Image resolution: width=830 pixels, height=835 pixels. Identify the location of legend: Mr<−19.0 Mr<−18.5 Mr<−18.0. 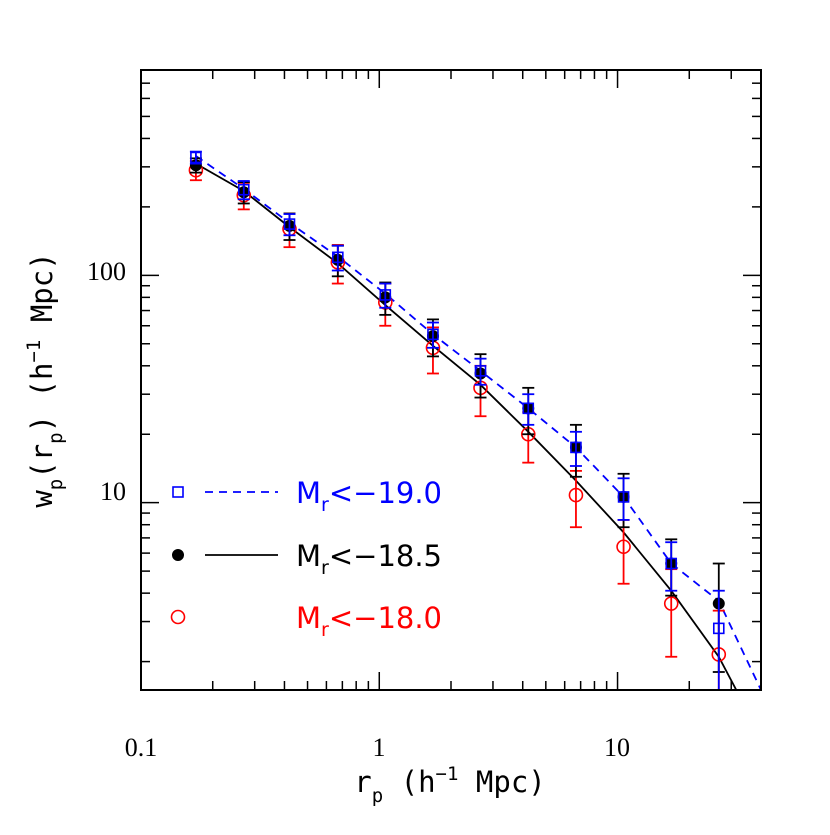
(306, 558).